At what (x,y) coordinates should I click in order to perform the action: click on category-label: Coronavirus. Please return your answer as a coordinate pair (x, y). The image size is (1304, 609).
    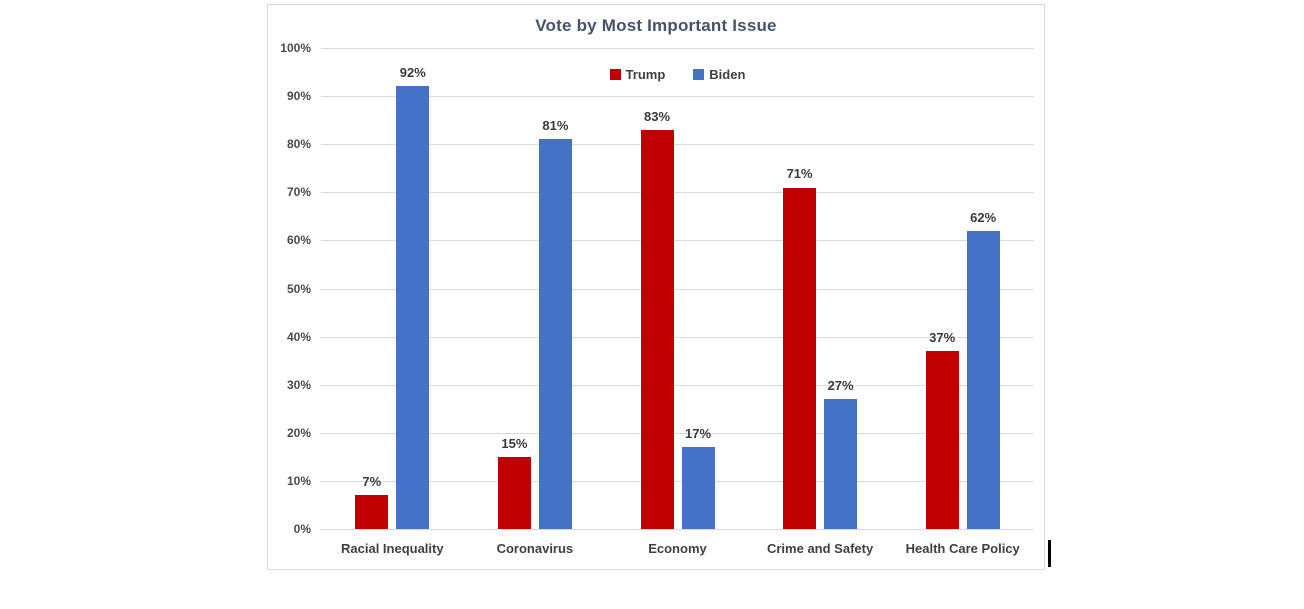
    Looking at the image, I should click on (535, 548).